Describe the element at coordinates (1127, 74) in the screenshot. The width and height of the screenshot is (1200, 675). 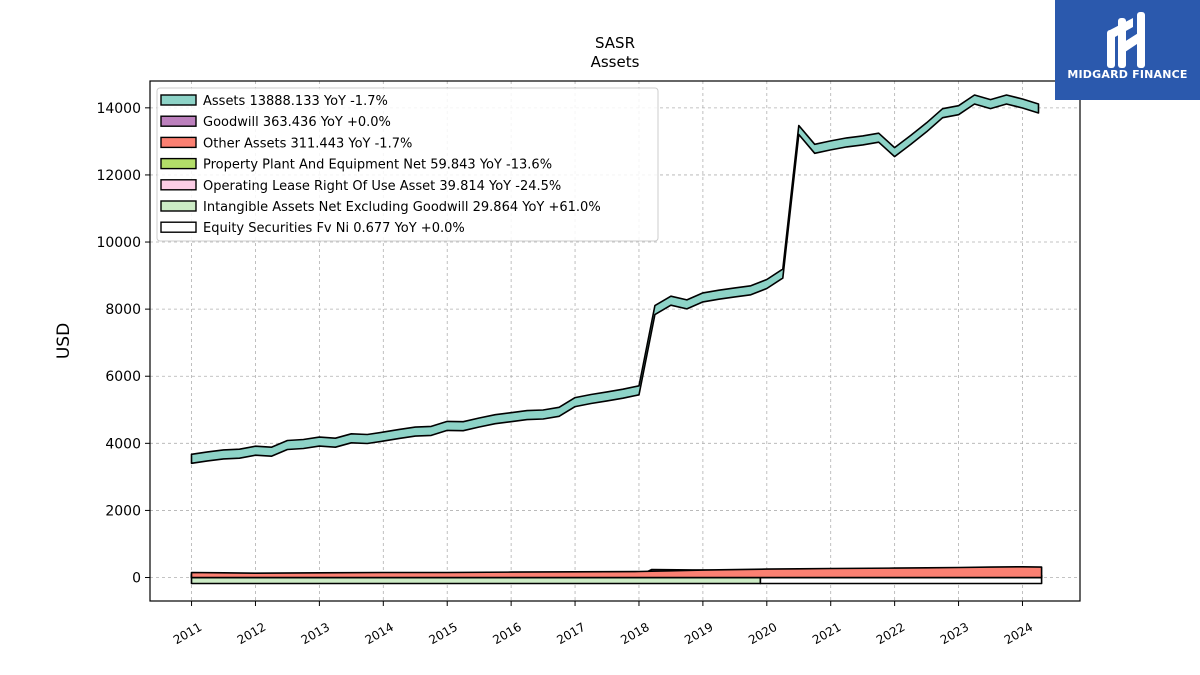
I see `brand-name: MIDGARD FINANCE` at that location.